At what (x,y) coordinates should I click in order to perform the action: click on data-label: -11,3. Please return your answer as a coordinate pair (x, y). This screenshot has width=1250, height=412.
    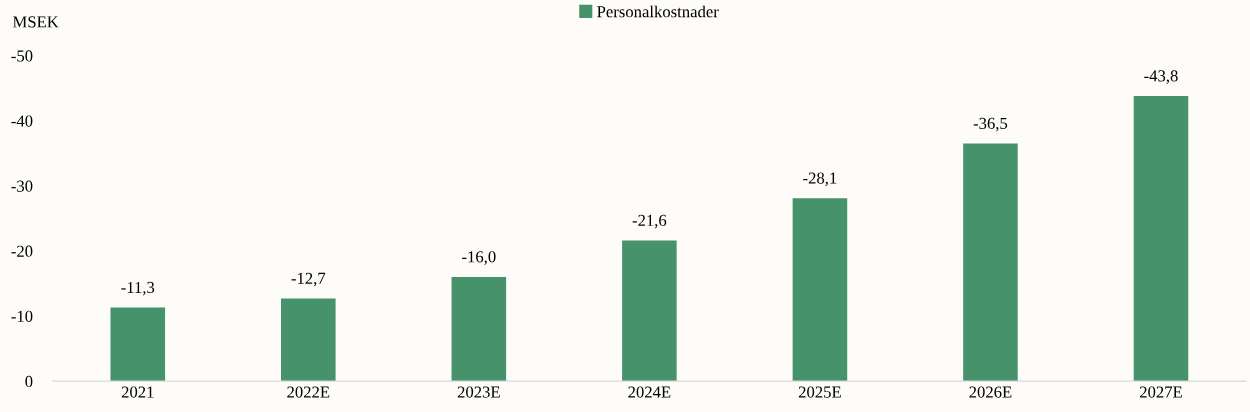
    Looking at the image, I should click on (138, 288).